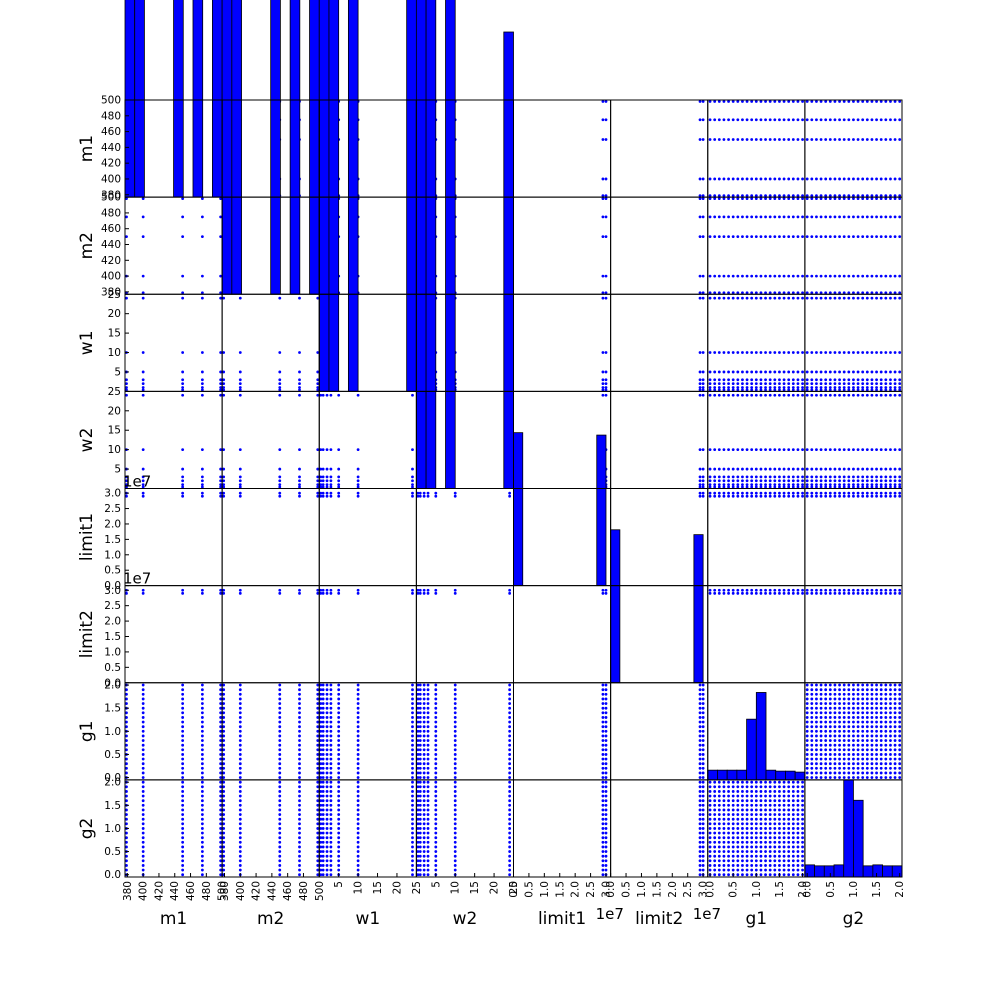  Describe the element at coordinates (853, 634) in the screenshot. I see `panel-limit2-vs-g2` at that location.